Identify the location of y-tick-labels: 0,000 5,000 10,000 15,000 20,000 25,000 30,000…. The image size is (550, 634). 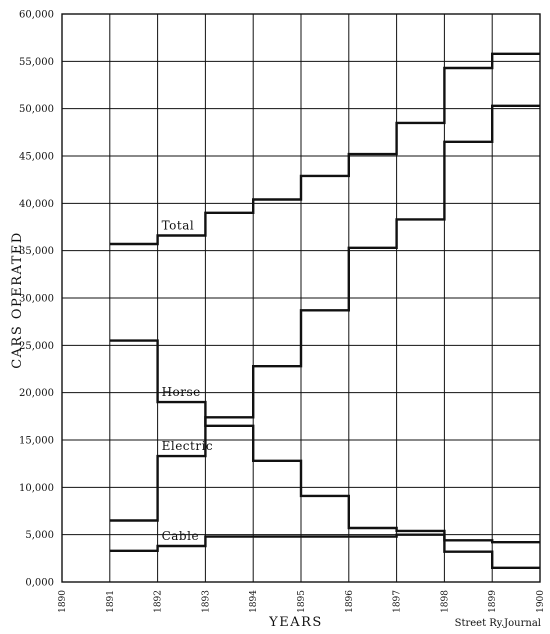
(36, 299).